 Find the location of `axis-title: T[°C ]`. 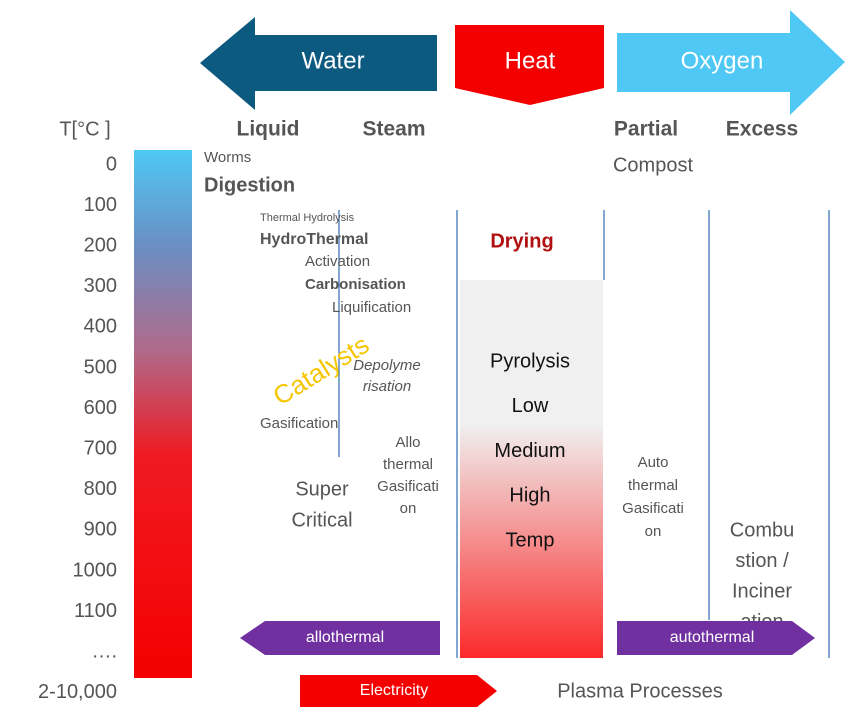

axis-title: T[°C ] is located at coordinates (84, 129).